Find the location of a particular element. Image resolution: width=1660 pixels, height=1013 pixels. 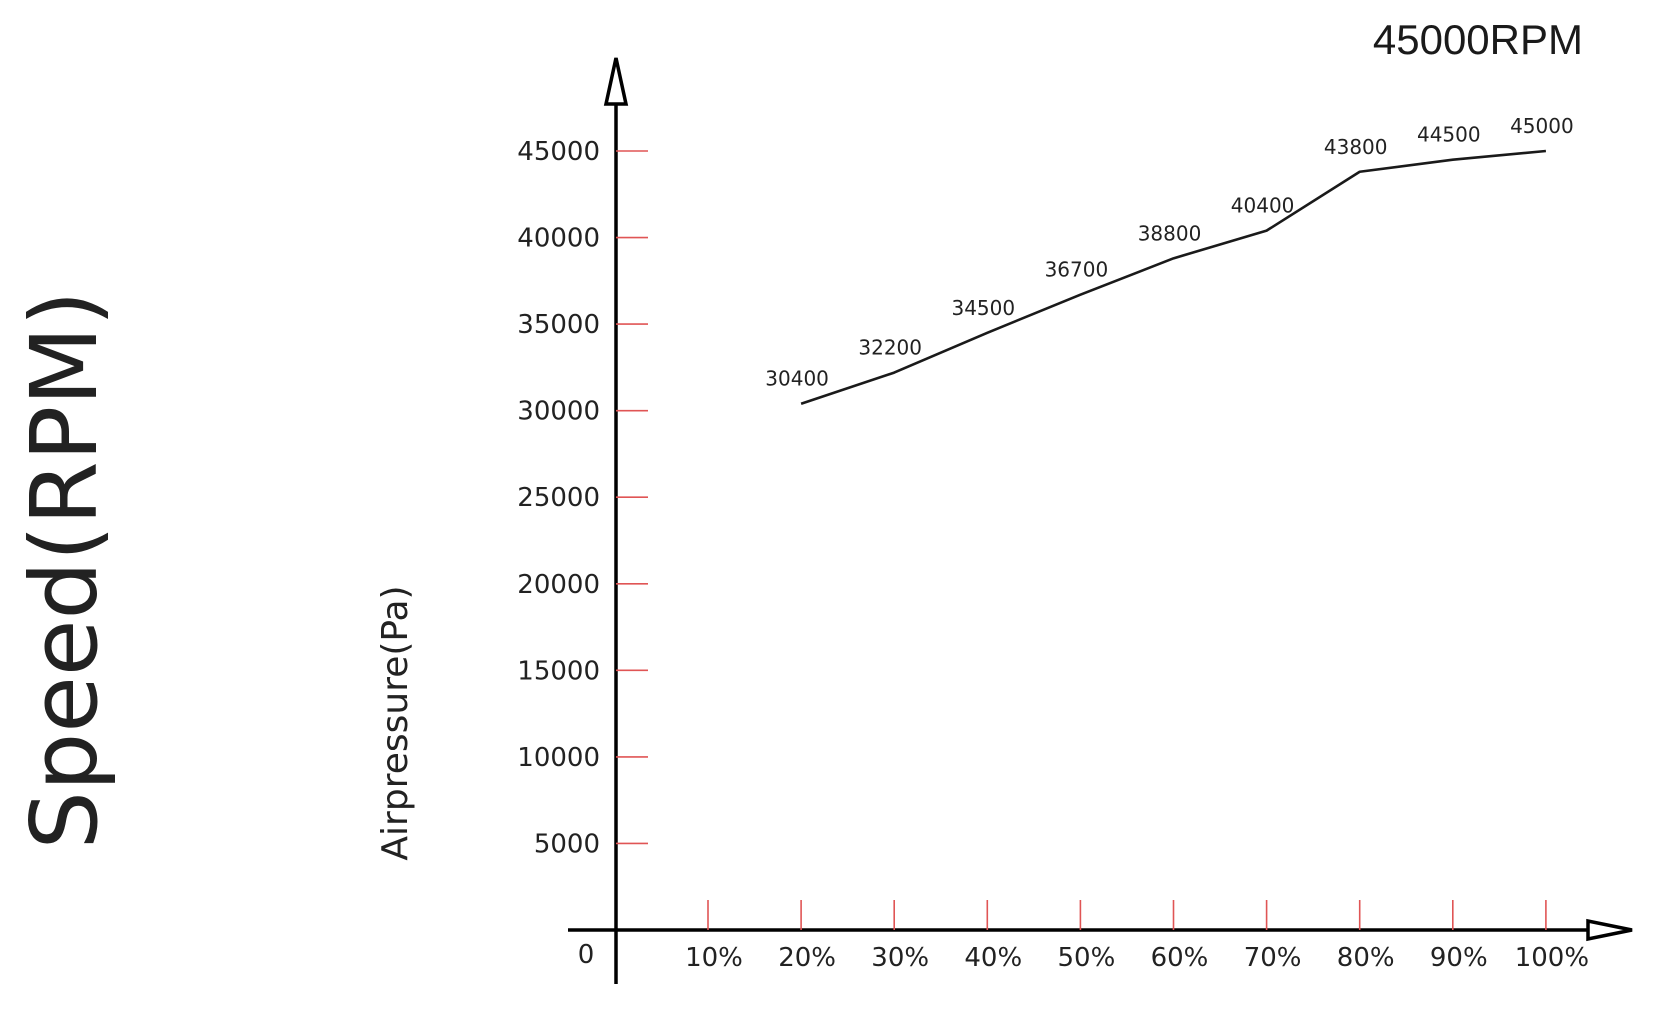

data-label: 36700 is located at coordinates (1077, 270).